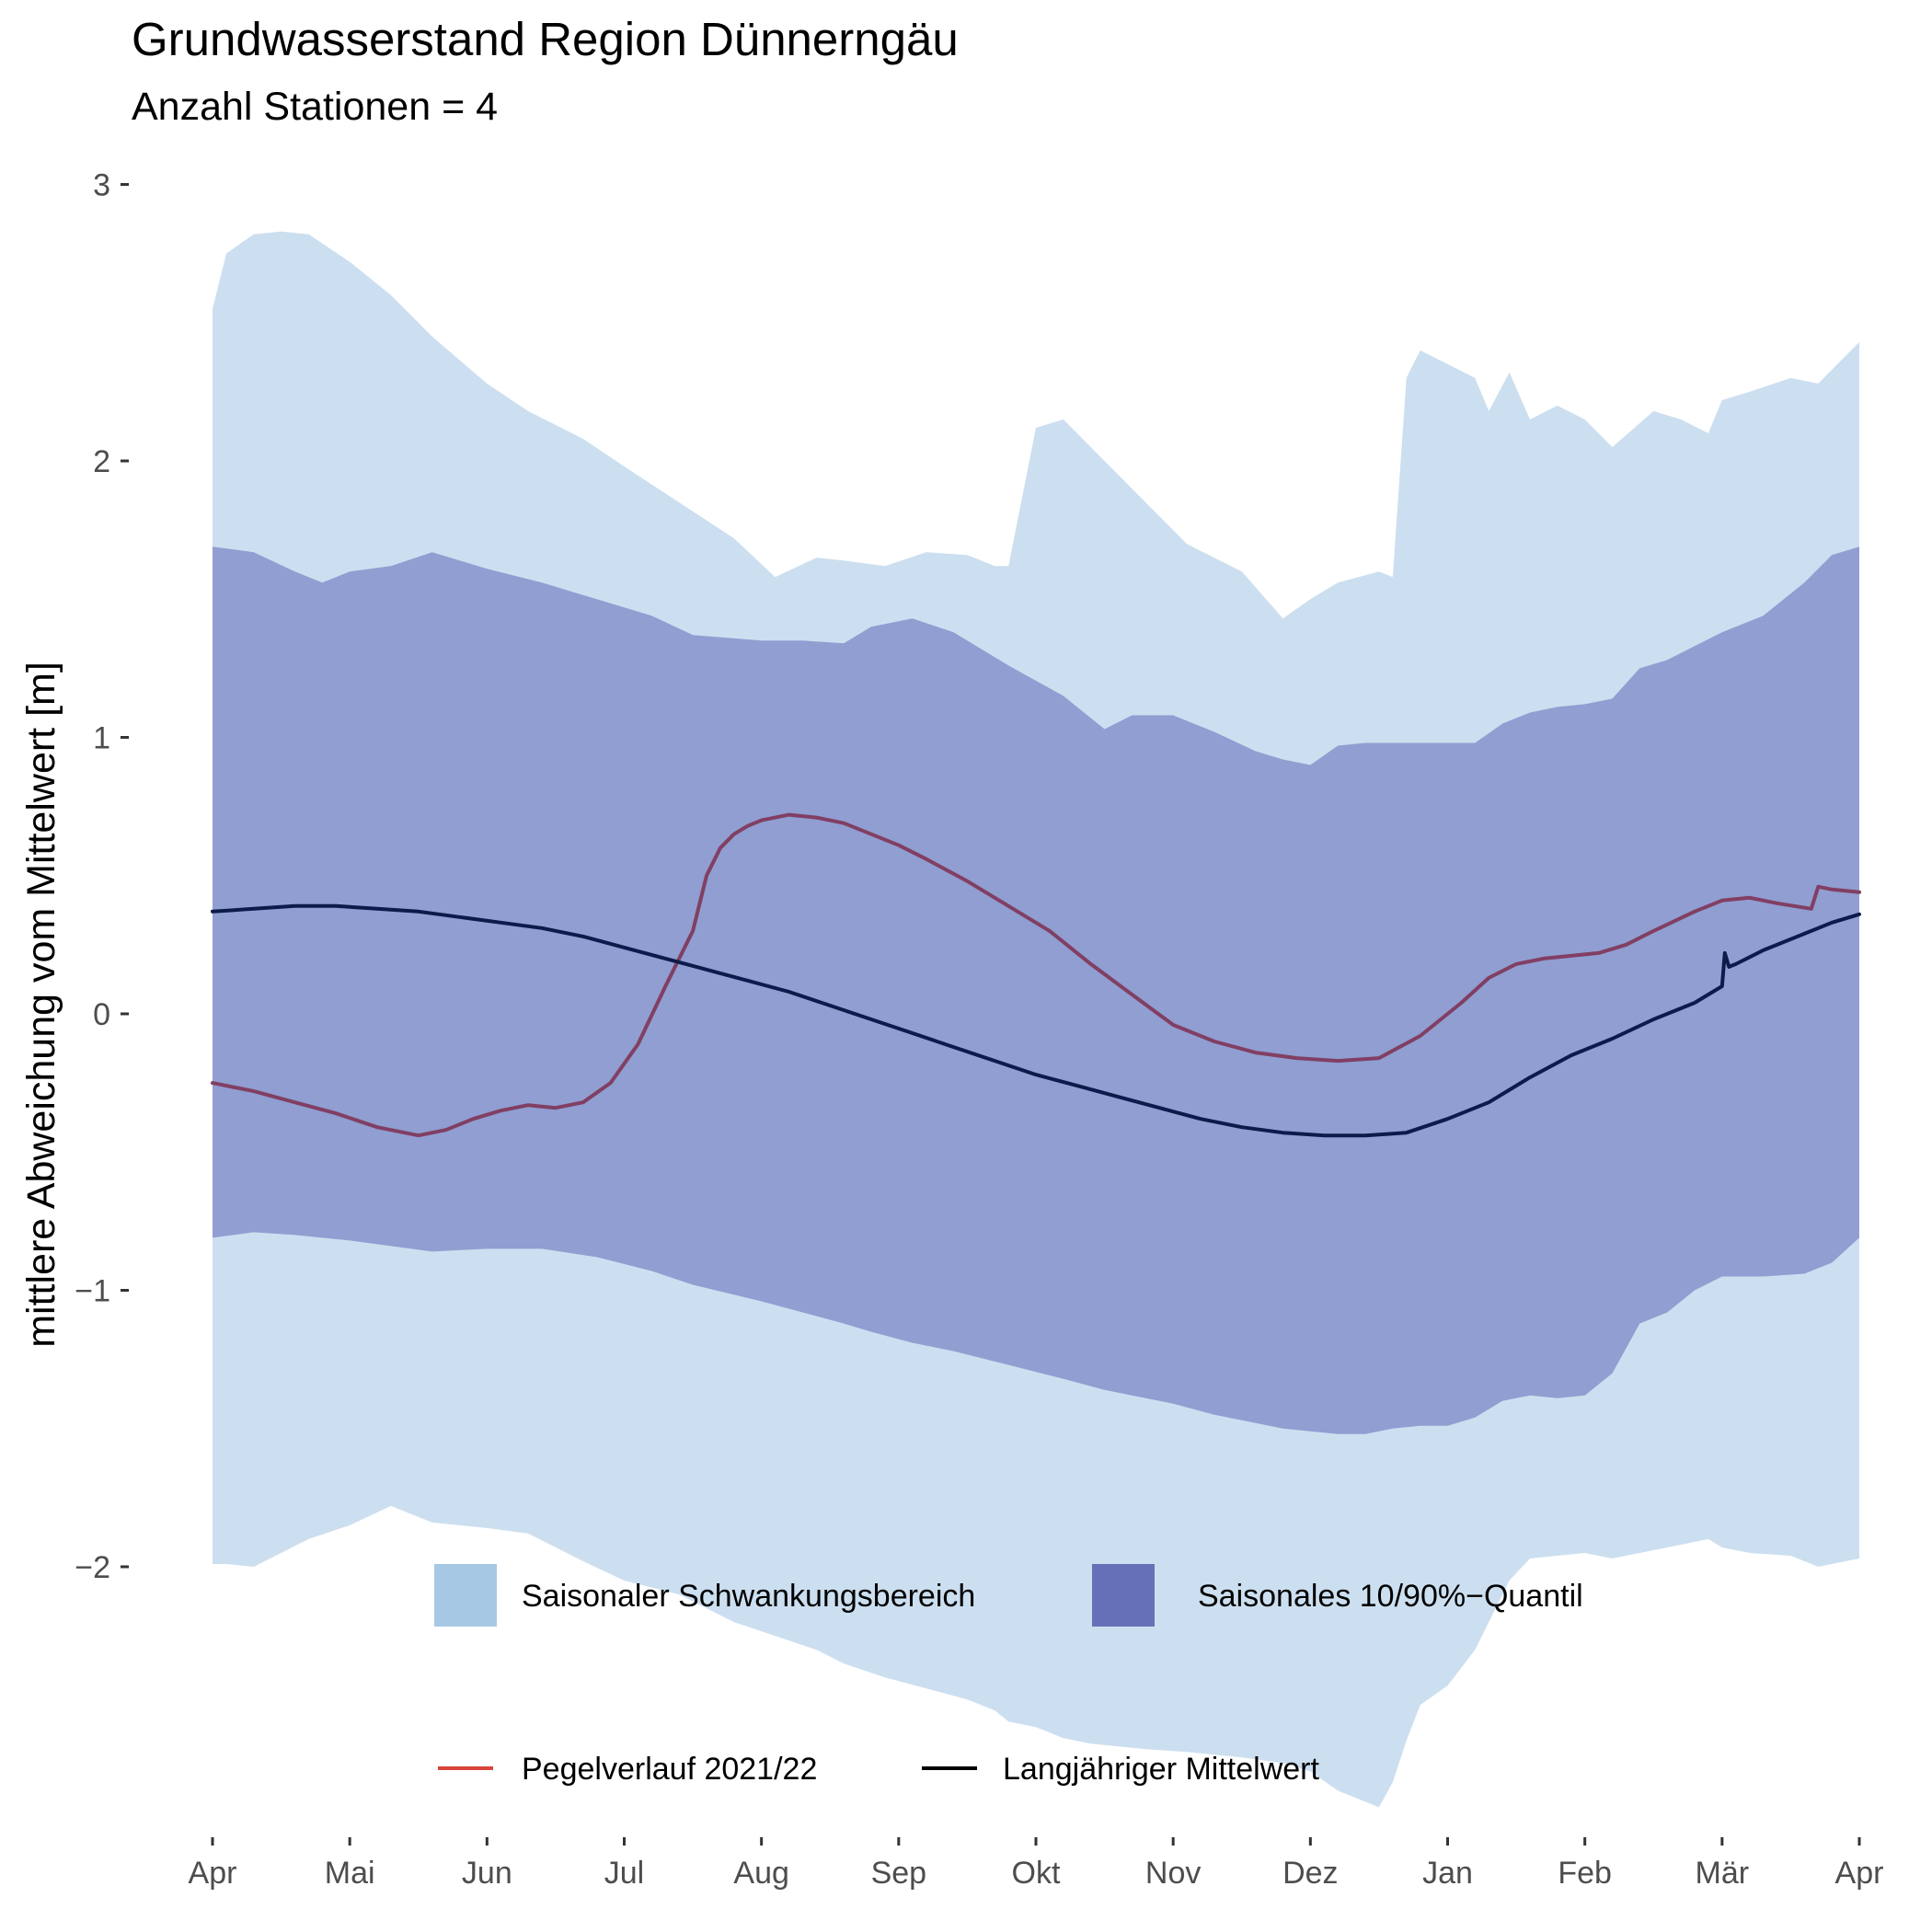  What do you see at coordinates (1447, 1873) in the screenshot?
I see `x-tick-label-9: Jan` at bounding box center [1447, 1873].